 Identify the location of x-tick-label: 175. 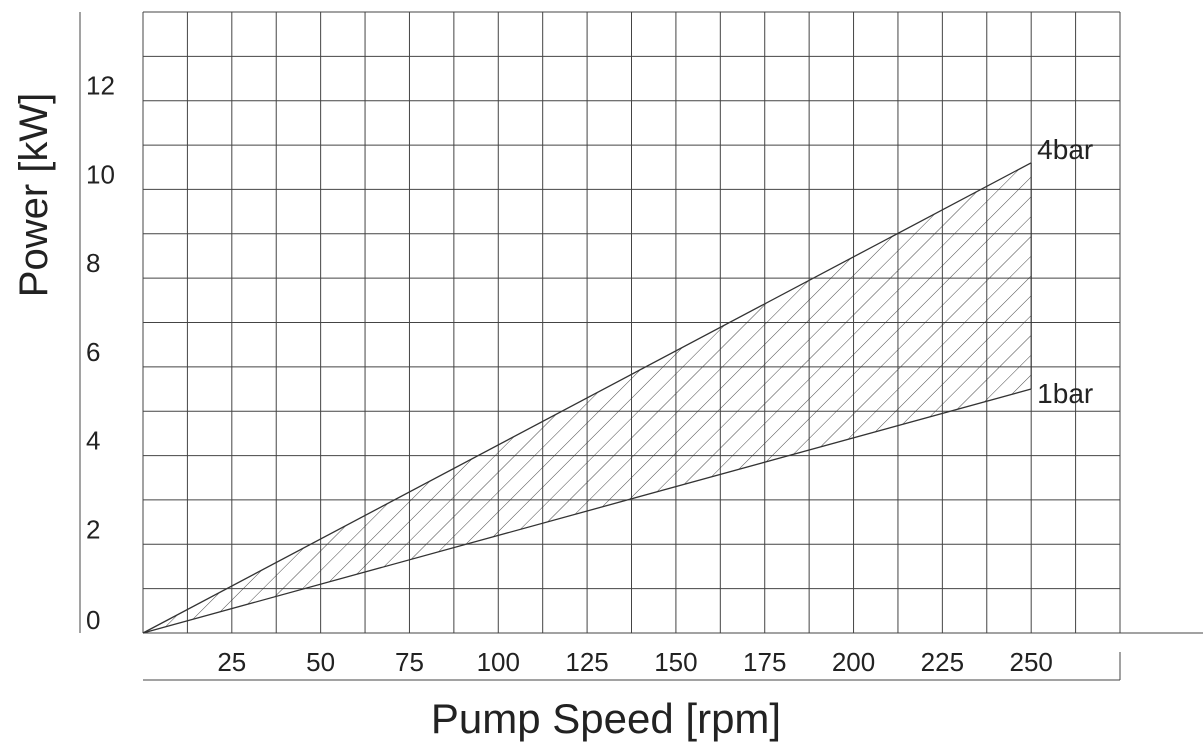
(764, 662).